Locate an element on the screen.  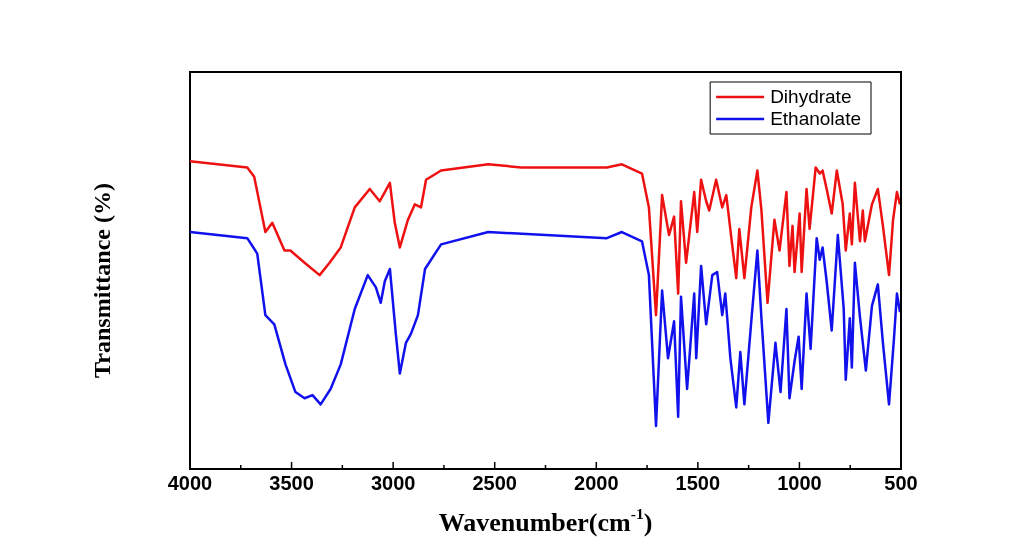
x-tick-label: 1000 is located at coordinates (799, 482).